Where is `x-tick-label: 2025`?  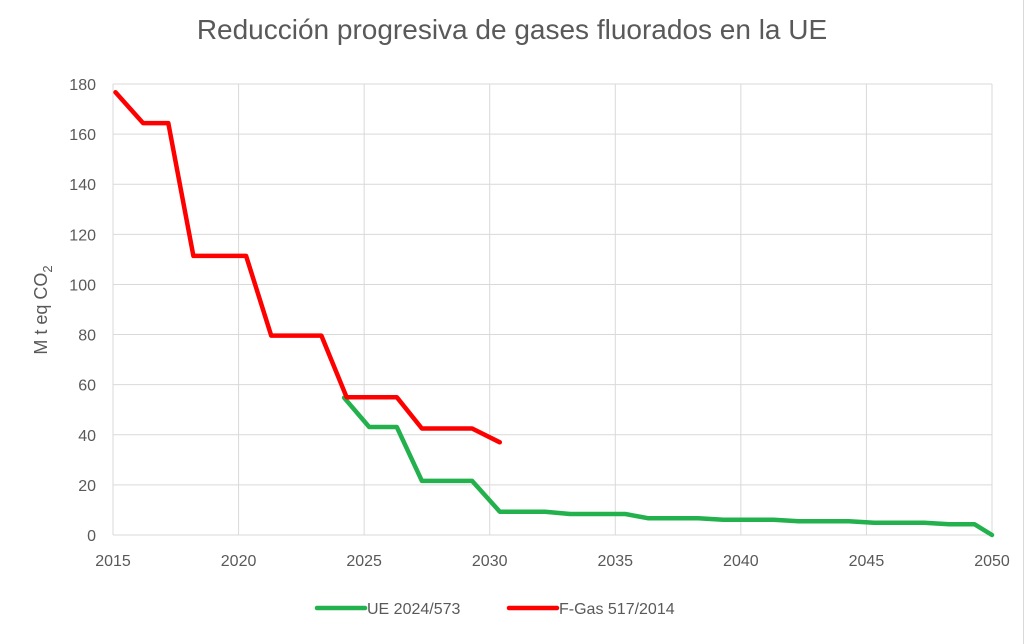
x-tick-label: 2025 is located at coordinates (364, 561).